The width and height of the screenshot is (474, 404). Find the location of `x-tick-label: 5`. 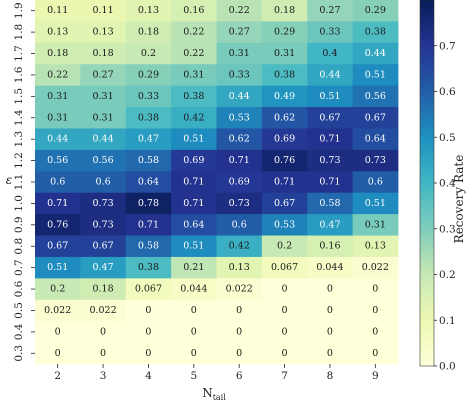

x-tick-label: 5 is located at coordinates (193, 376).